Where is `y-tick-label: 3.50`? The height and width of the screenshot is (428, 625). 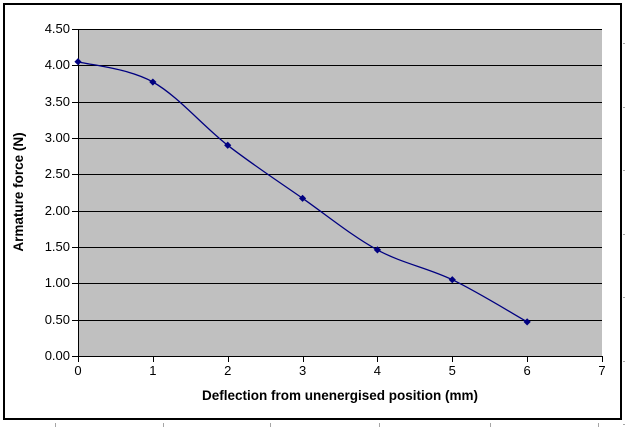 y-tick-label: 3.50 is located at coordinates (57, 101).